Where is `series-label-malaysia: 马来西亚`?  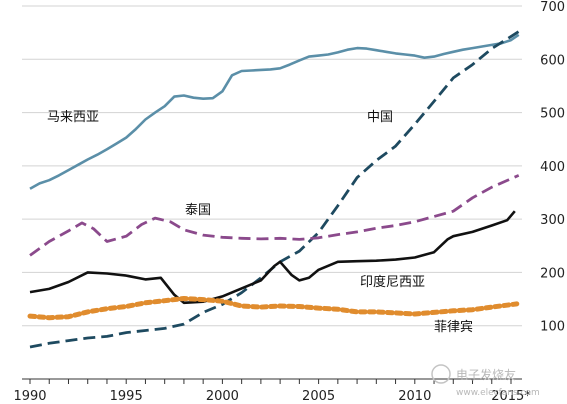
series-label-malaysia: 马来西亚 is located at coordinates (73, 117).